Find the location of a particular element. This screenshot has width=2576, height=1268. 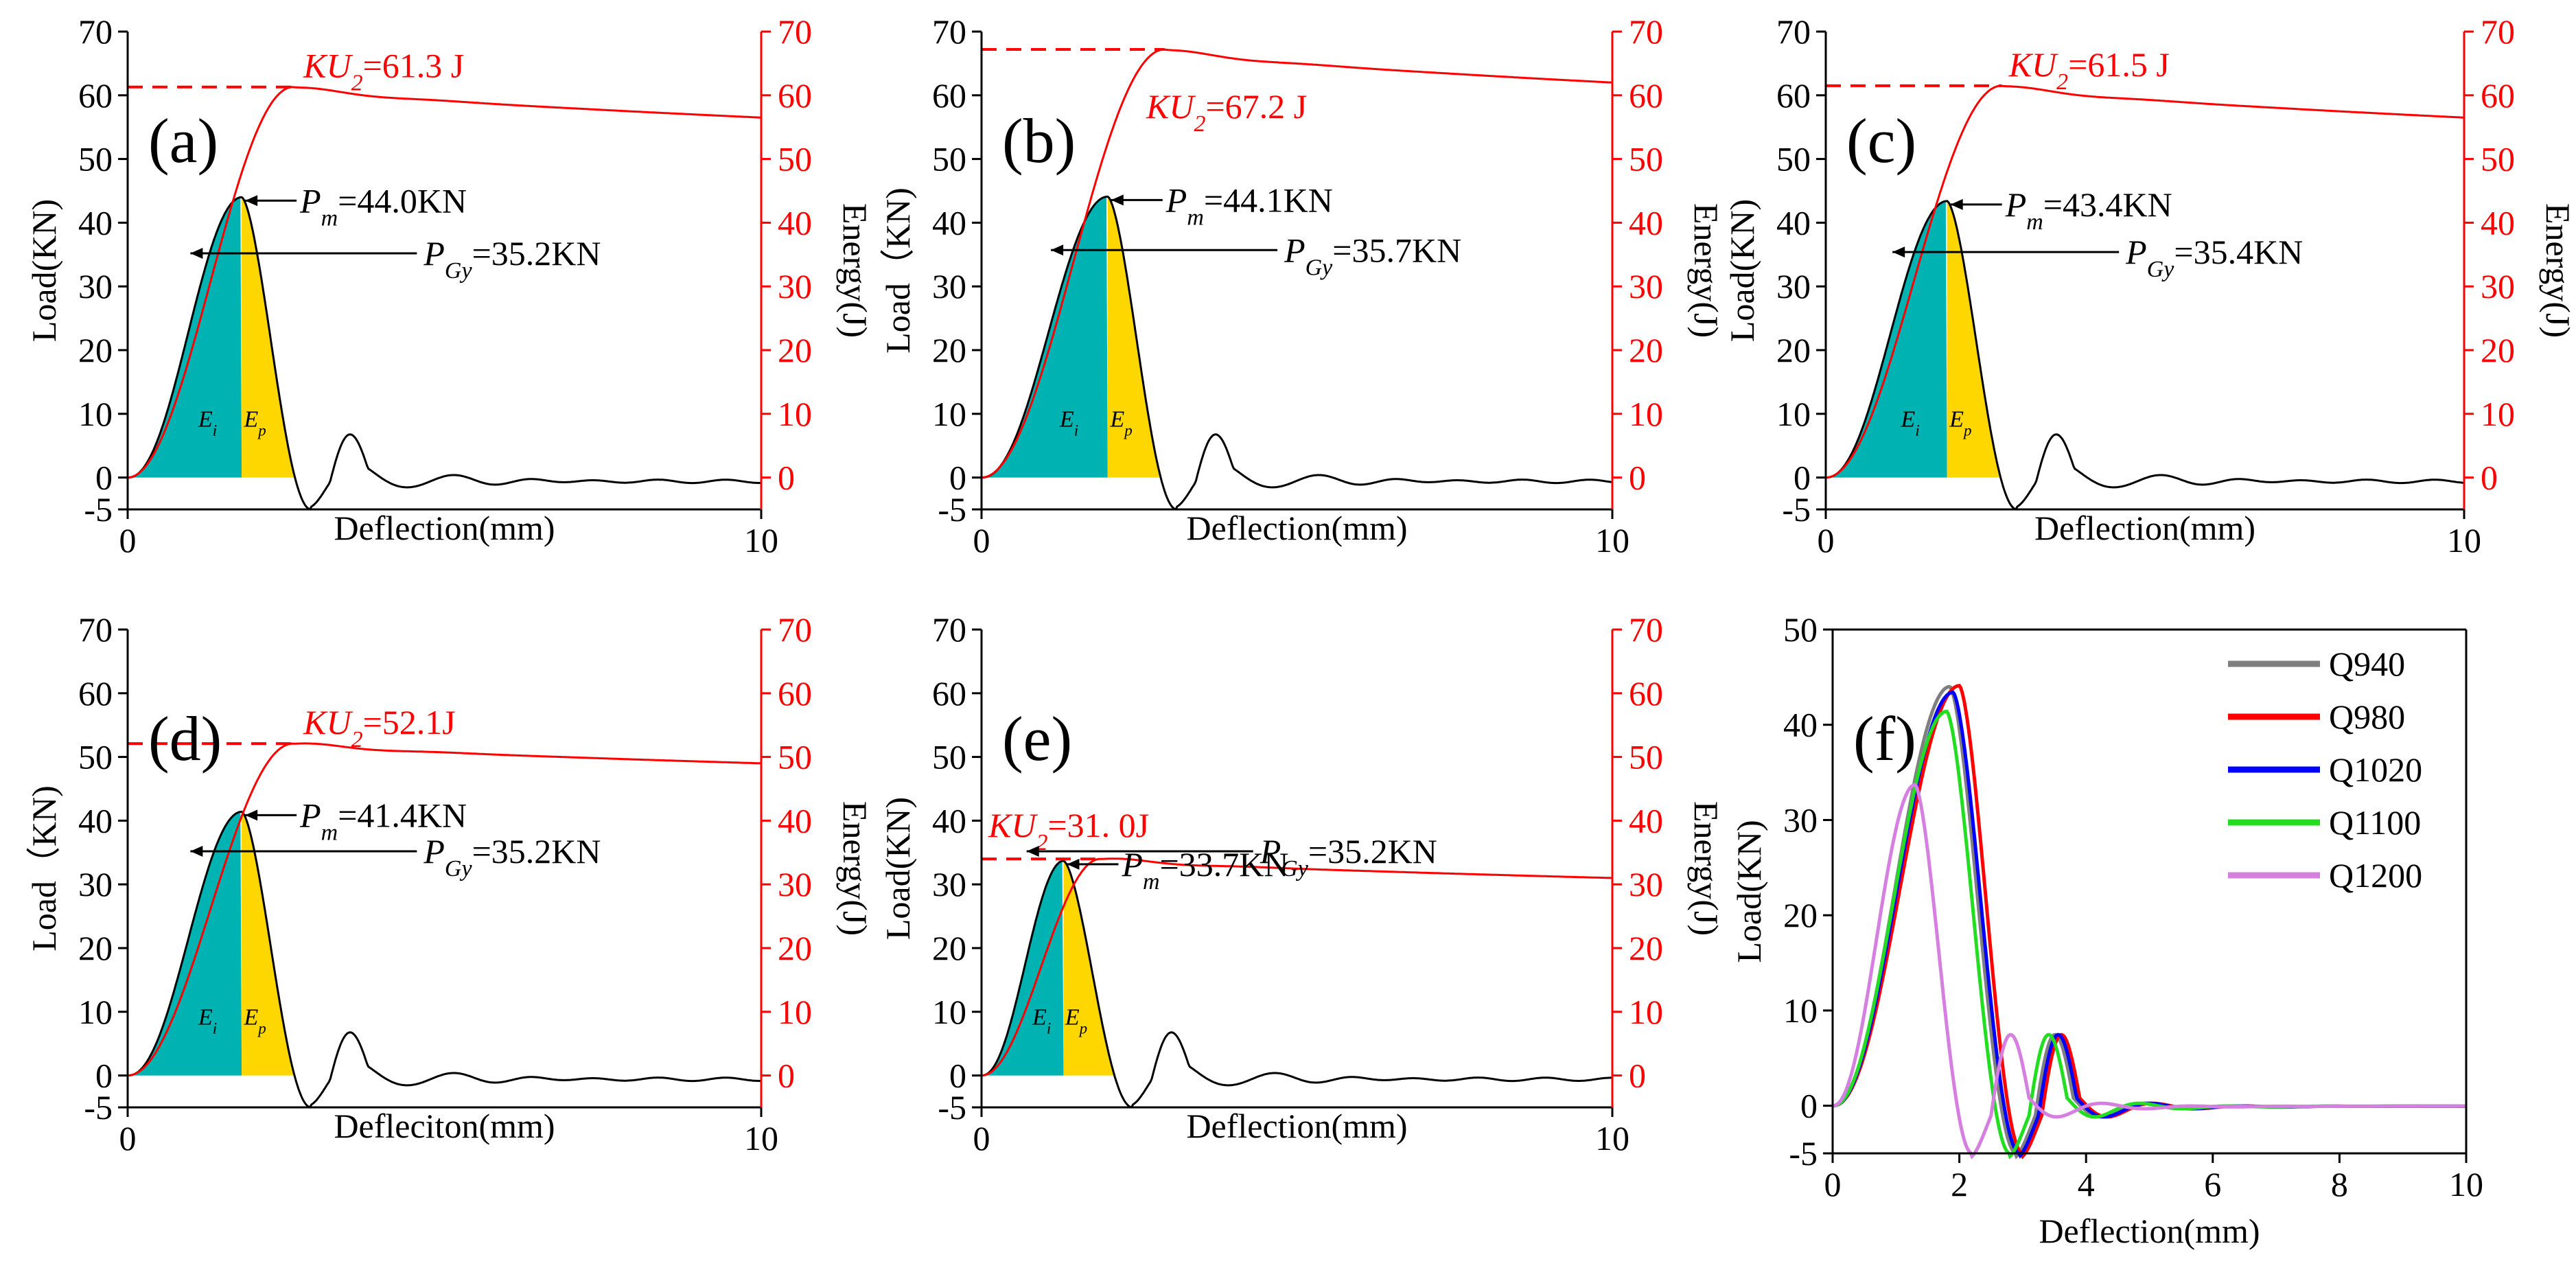

y2-tick-label: 60 is located at coordinates (1646, 95).